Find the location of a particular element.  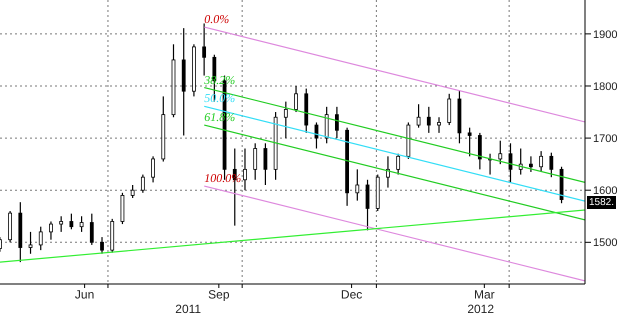

y-tick-label: 1800 is located at coordinates (605, 86).